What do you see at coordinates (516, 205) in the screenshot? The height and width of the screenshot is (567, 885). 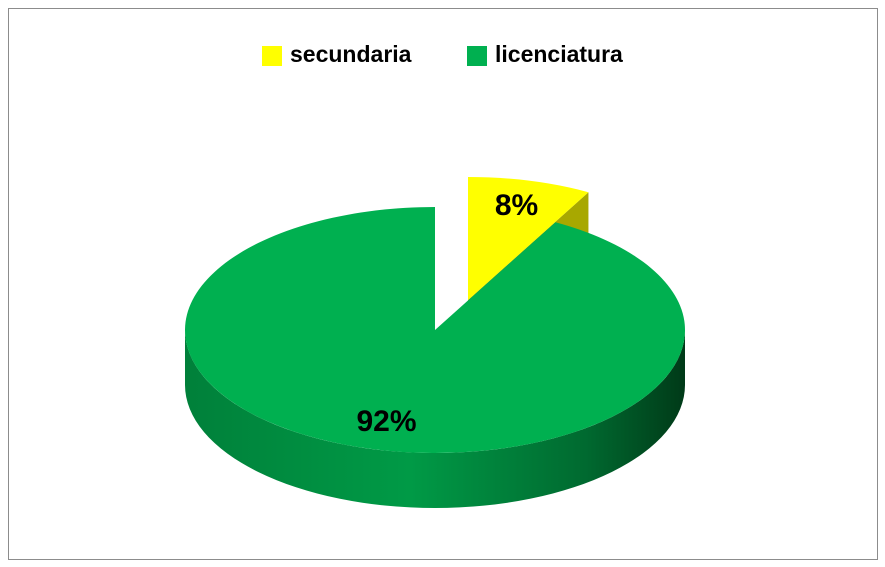 I see `data-label: 8%` at bounding box center [516, 205].